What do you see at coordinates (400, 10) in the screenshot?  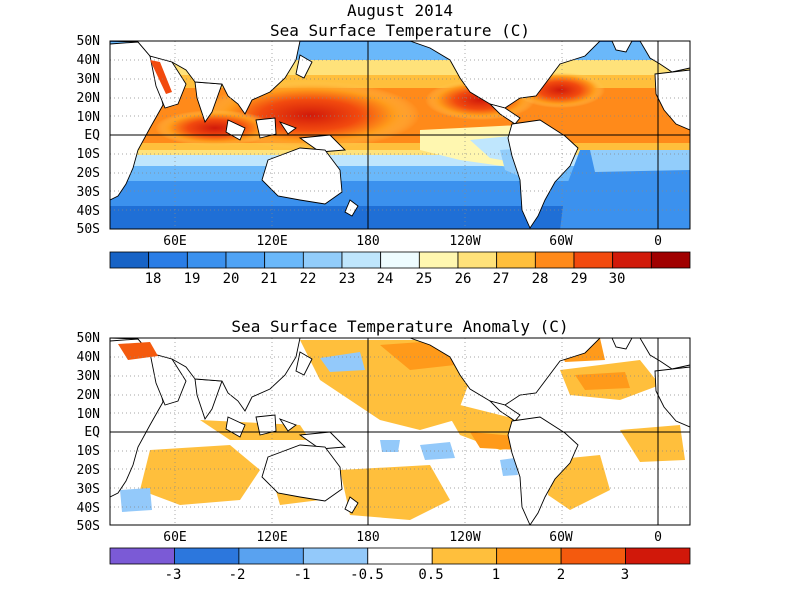 I see `page-date-title: August 2014` at bounding box center [400, 10].